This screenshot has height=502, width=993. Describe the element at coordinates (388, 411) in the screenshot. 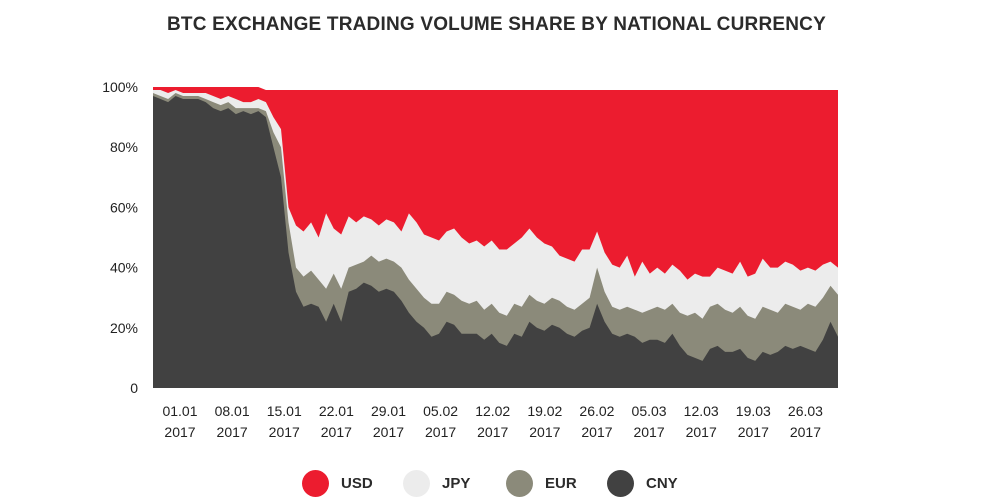

I see `x-tick-date: 29.01` at that location.